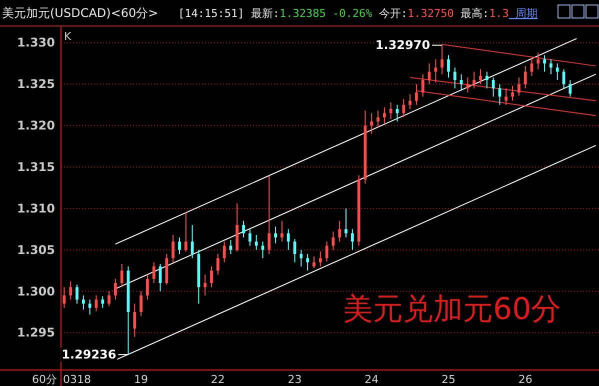  Describe the element at coordinates (472, 13) in the screenshot. I see `text: 最高:` at that location.